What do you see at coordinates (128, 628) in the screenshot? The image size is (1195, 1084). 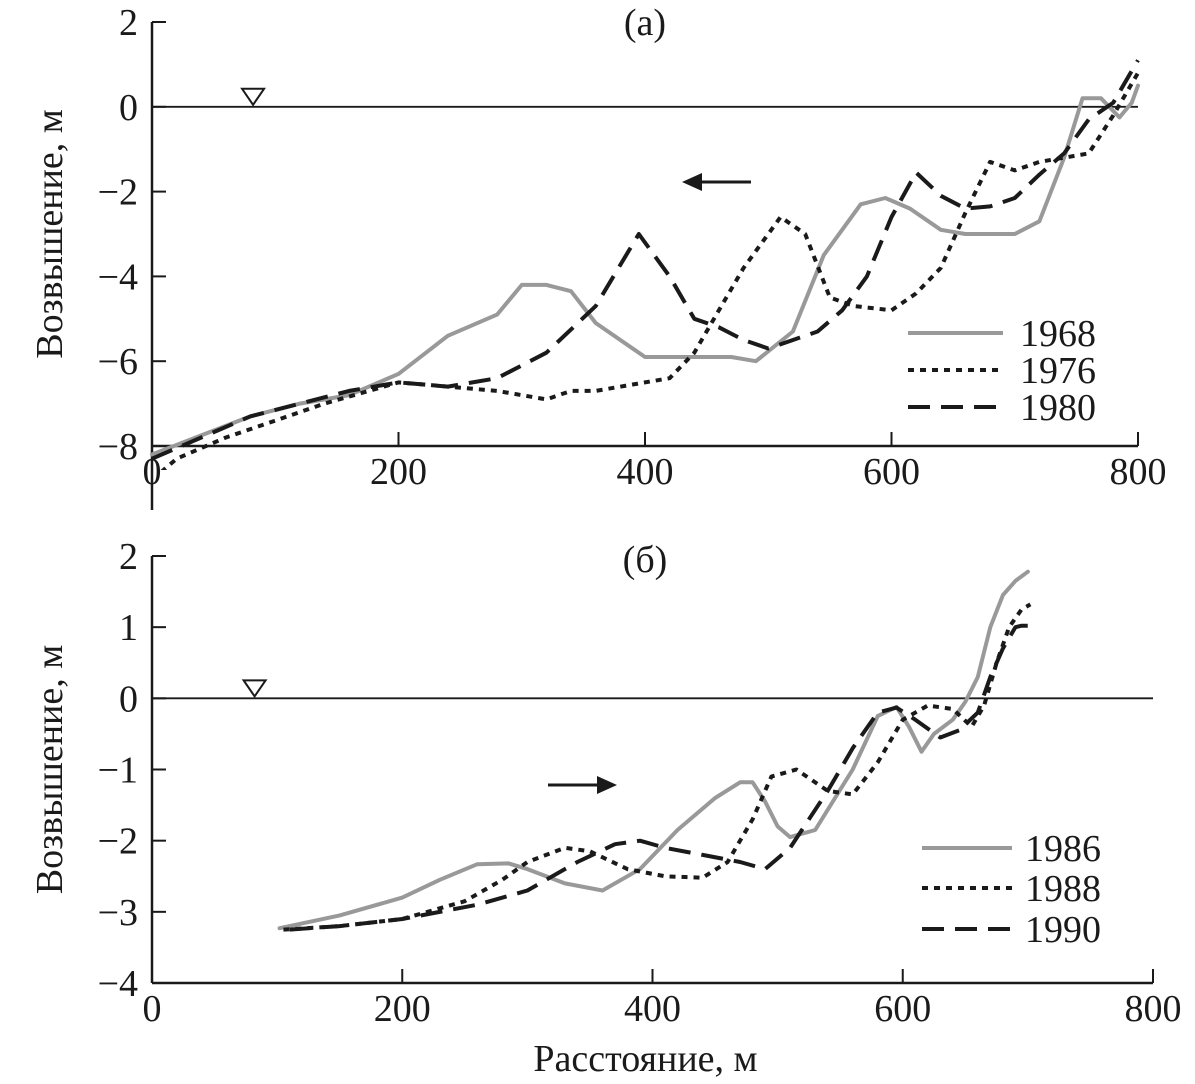 I see `y-tick-label: 1` at bounding box center [128, 628].